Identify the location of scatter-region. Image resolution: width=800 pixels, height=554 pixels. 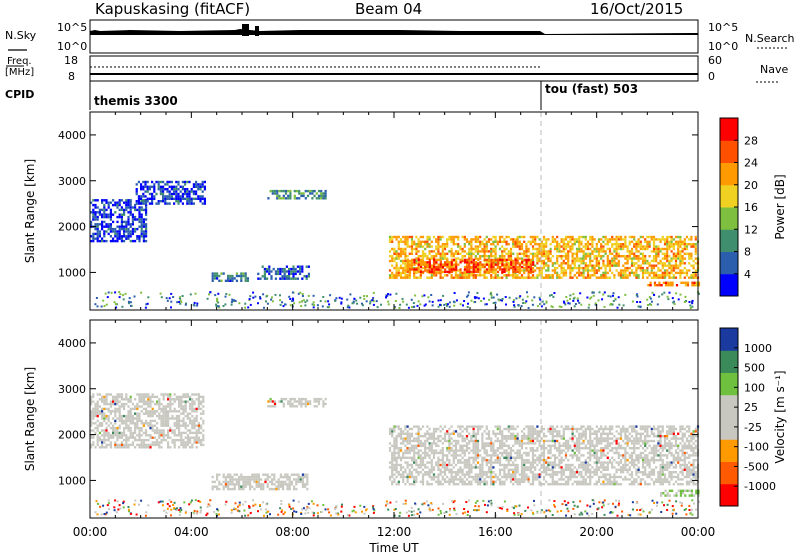
(470, 266).